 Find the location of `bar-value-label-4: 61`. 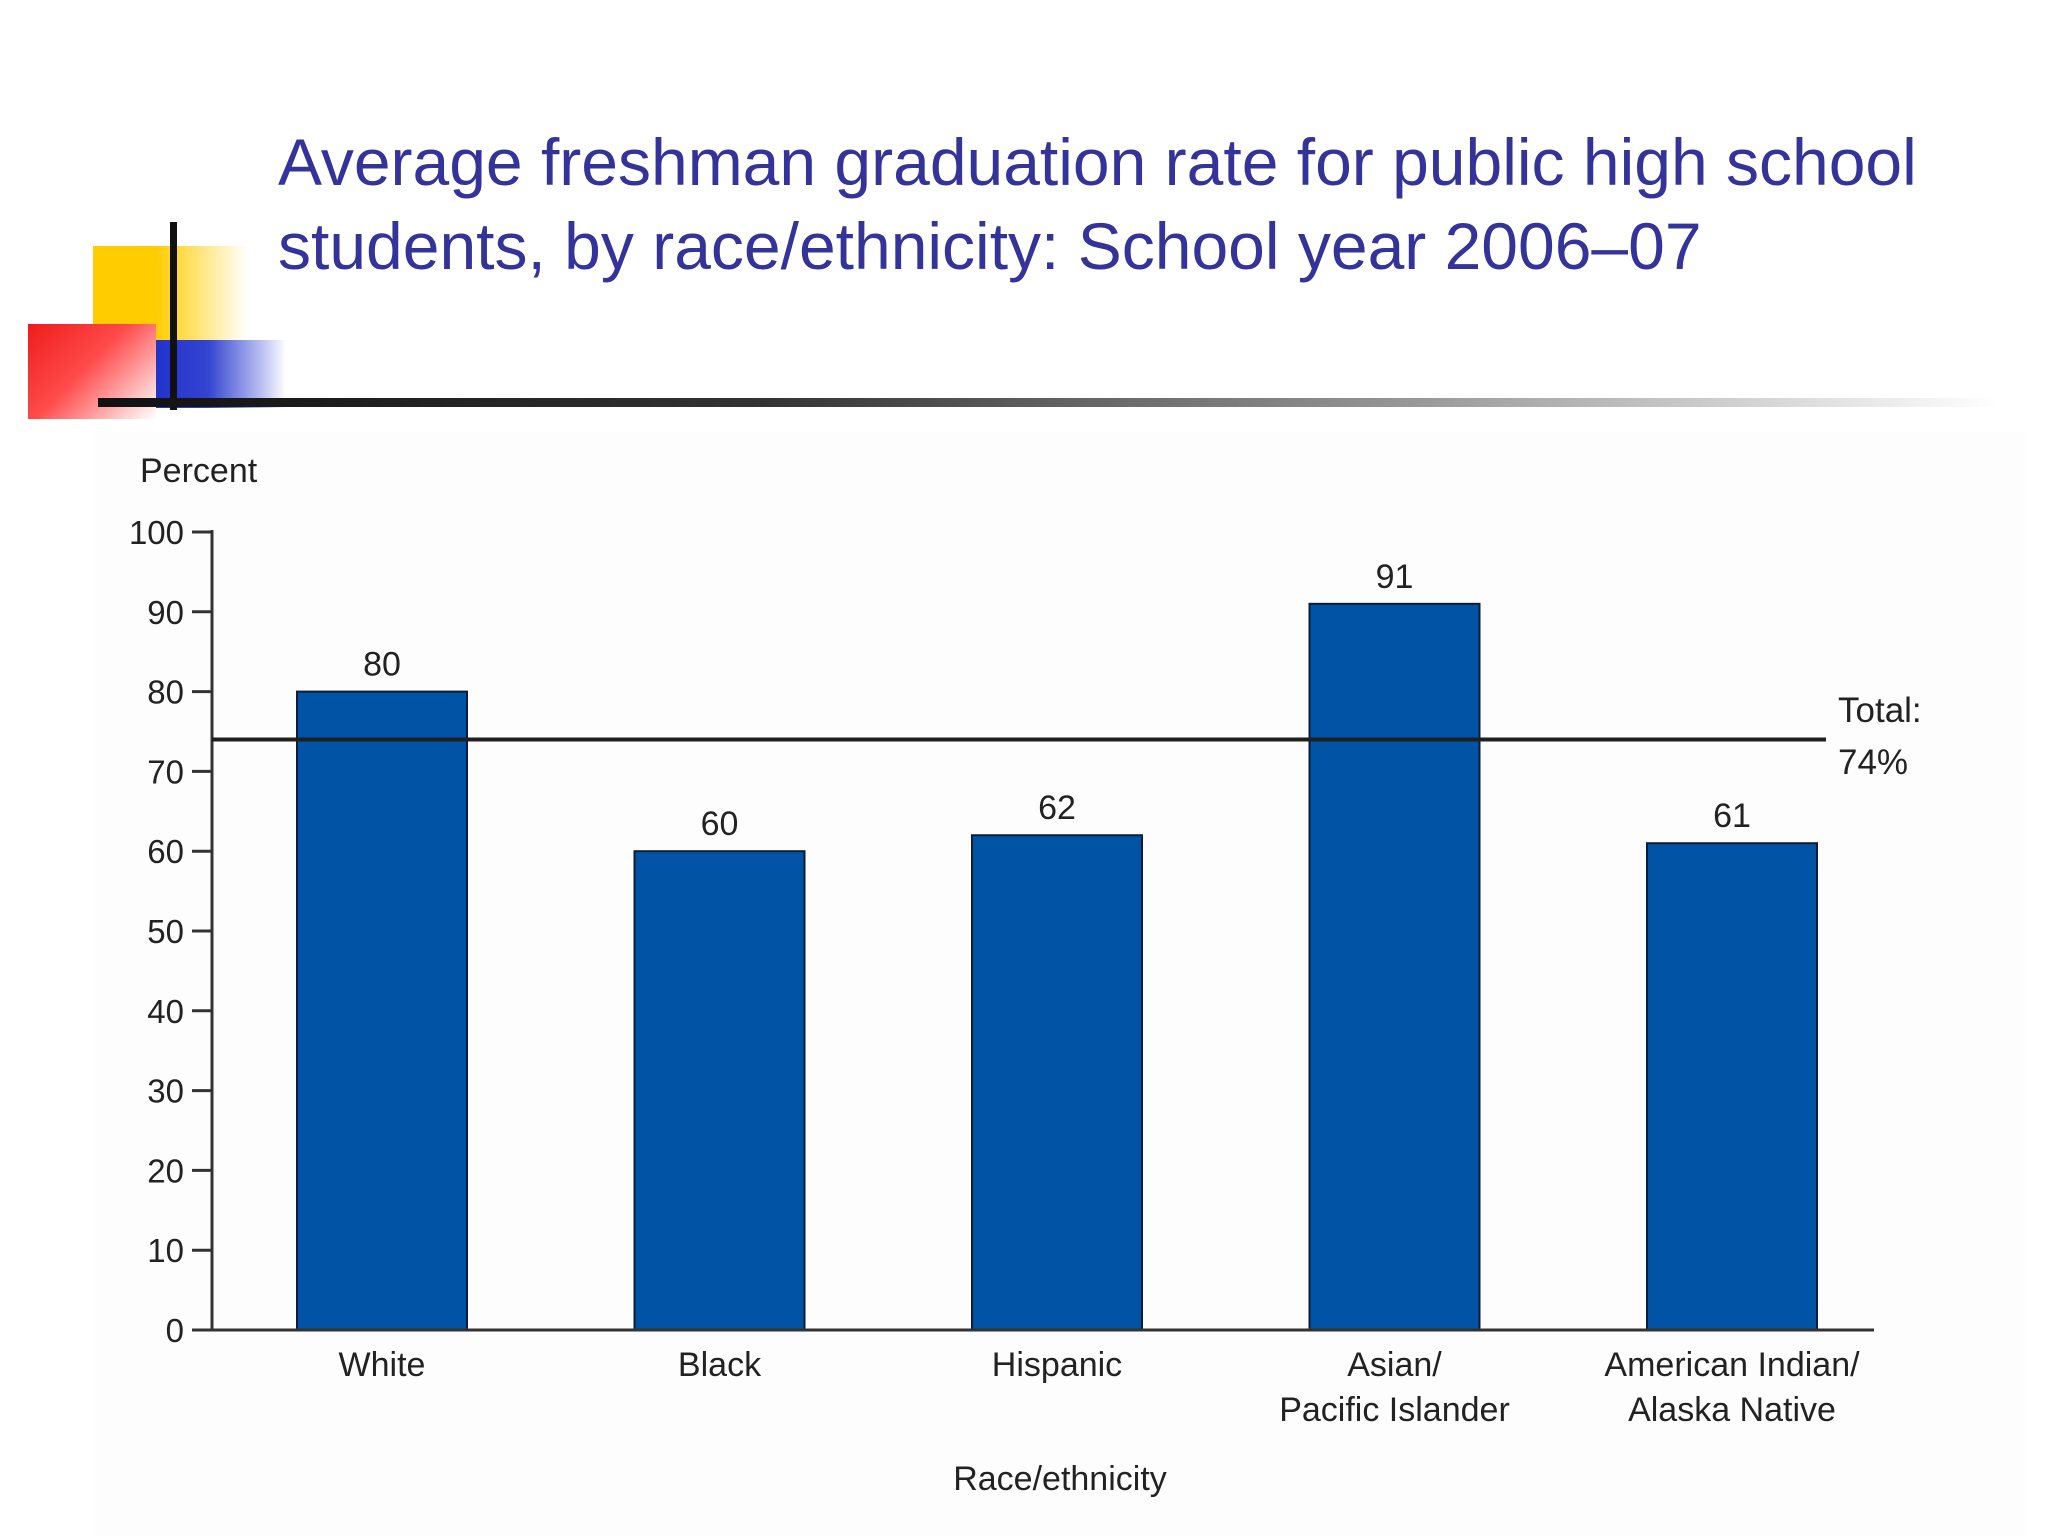

bar-value-label-4: 61 is located at coordinates (1732, 816).